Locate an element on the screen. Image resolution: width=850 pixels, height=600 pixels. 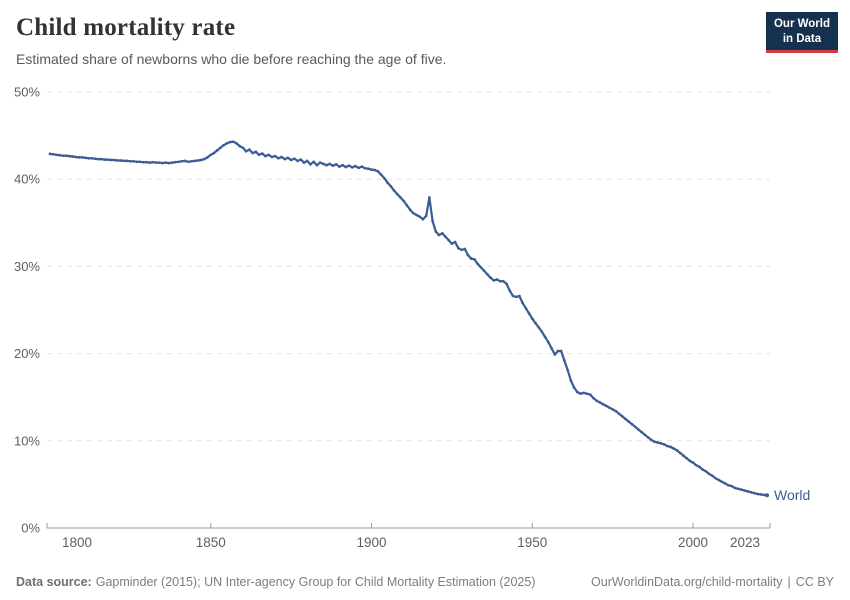
y-tick-label: 40% is located at coordinates (27, 179).